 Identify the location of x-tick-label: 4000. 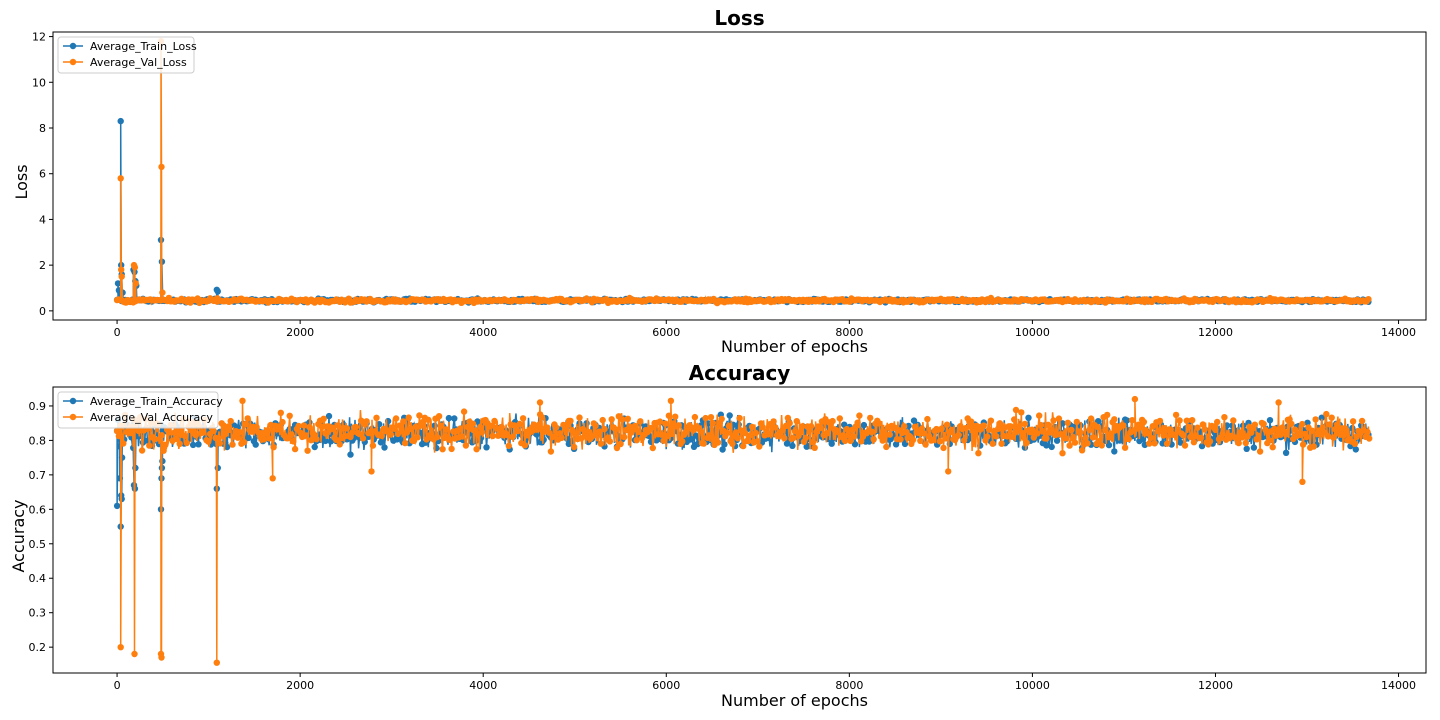
(483, 685).